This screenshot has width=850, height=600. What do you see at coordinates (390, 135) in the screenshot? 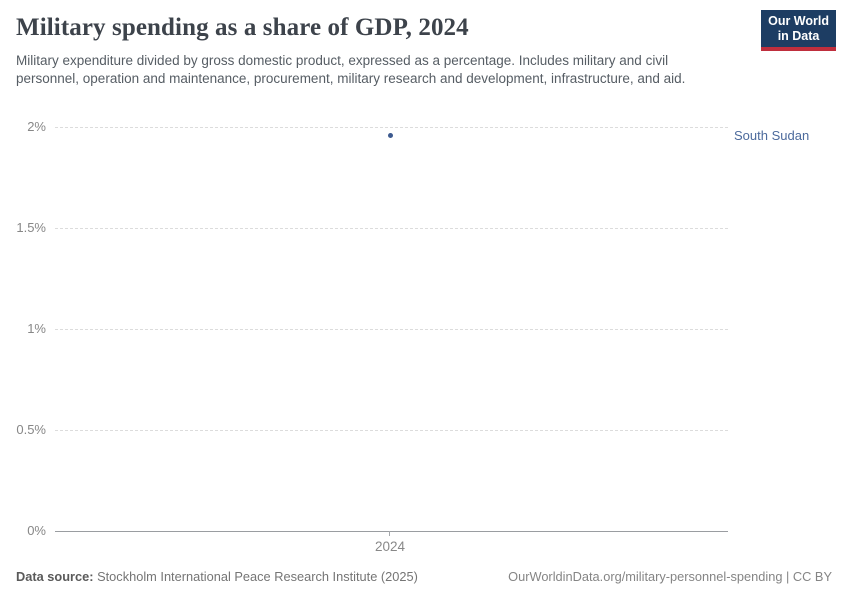
I see `data-point` at bounding box center [390, 135].